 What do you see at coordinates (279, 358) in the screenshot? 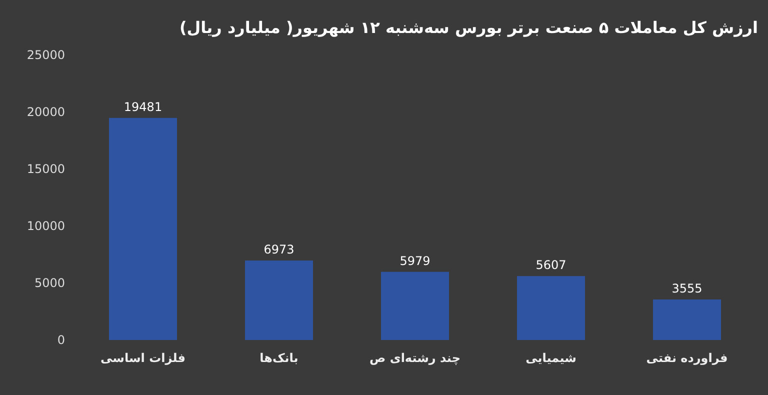
I see `x-tick-label: بانک‌ها` at bounding box center [279, 358].